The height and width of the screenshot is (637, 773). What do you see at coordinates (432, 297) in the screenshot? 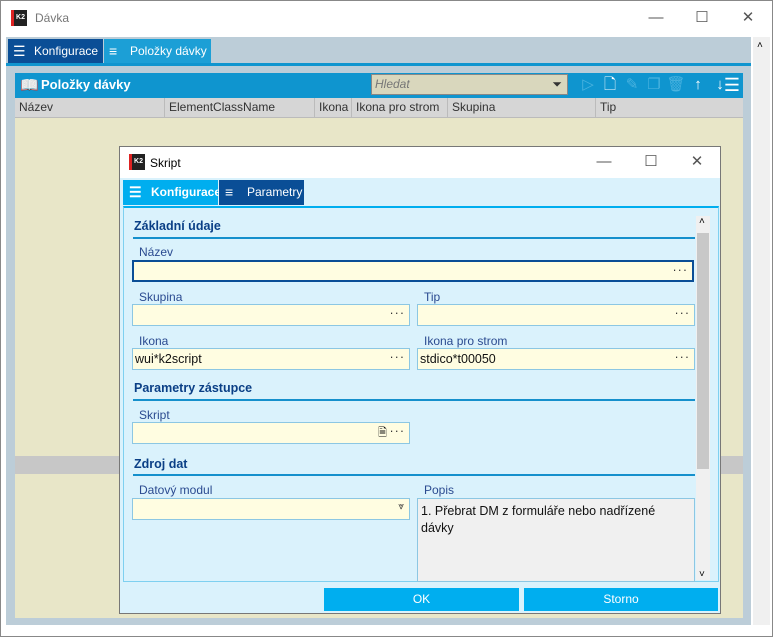
I see `label: Tip` at bounding box center [432, 297].